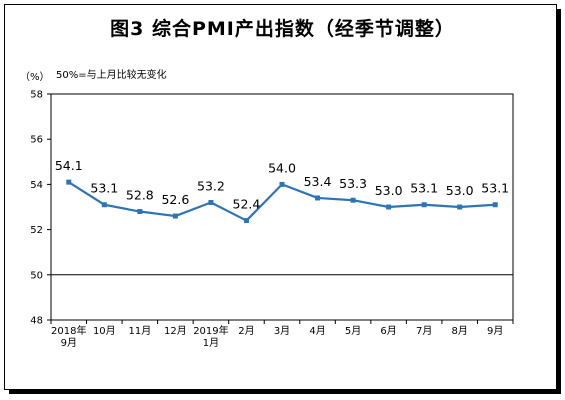  Describe the element at coordinates (424, 331) in the screenshot. I see `x-tick-label: 7月` at that location.